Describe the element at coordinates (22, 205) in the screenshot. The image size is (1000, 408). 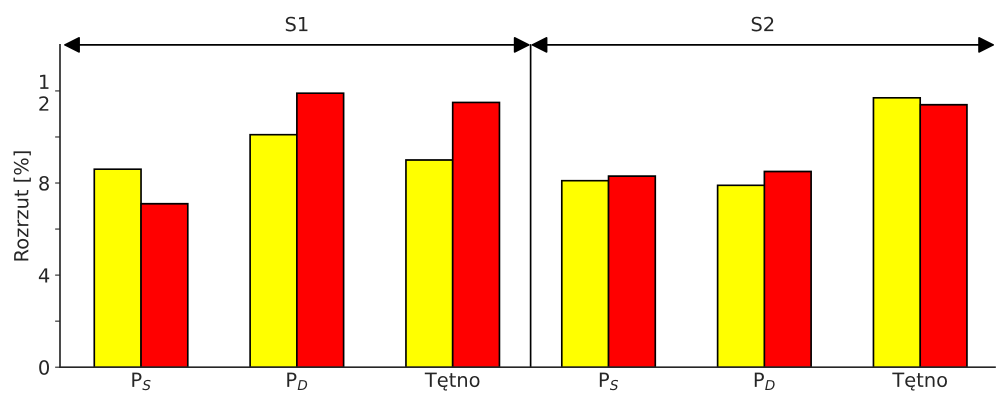
I see `y-axis-title: Rozrzut [%]` at that location.